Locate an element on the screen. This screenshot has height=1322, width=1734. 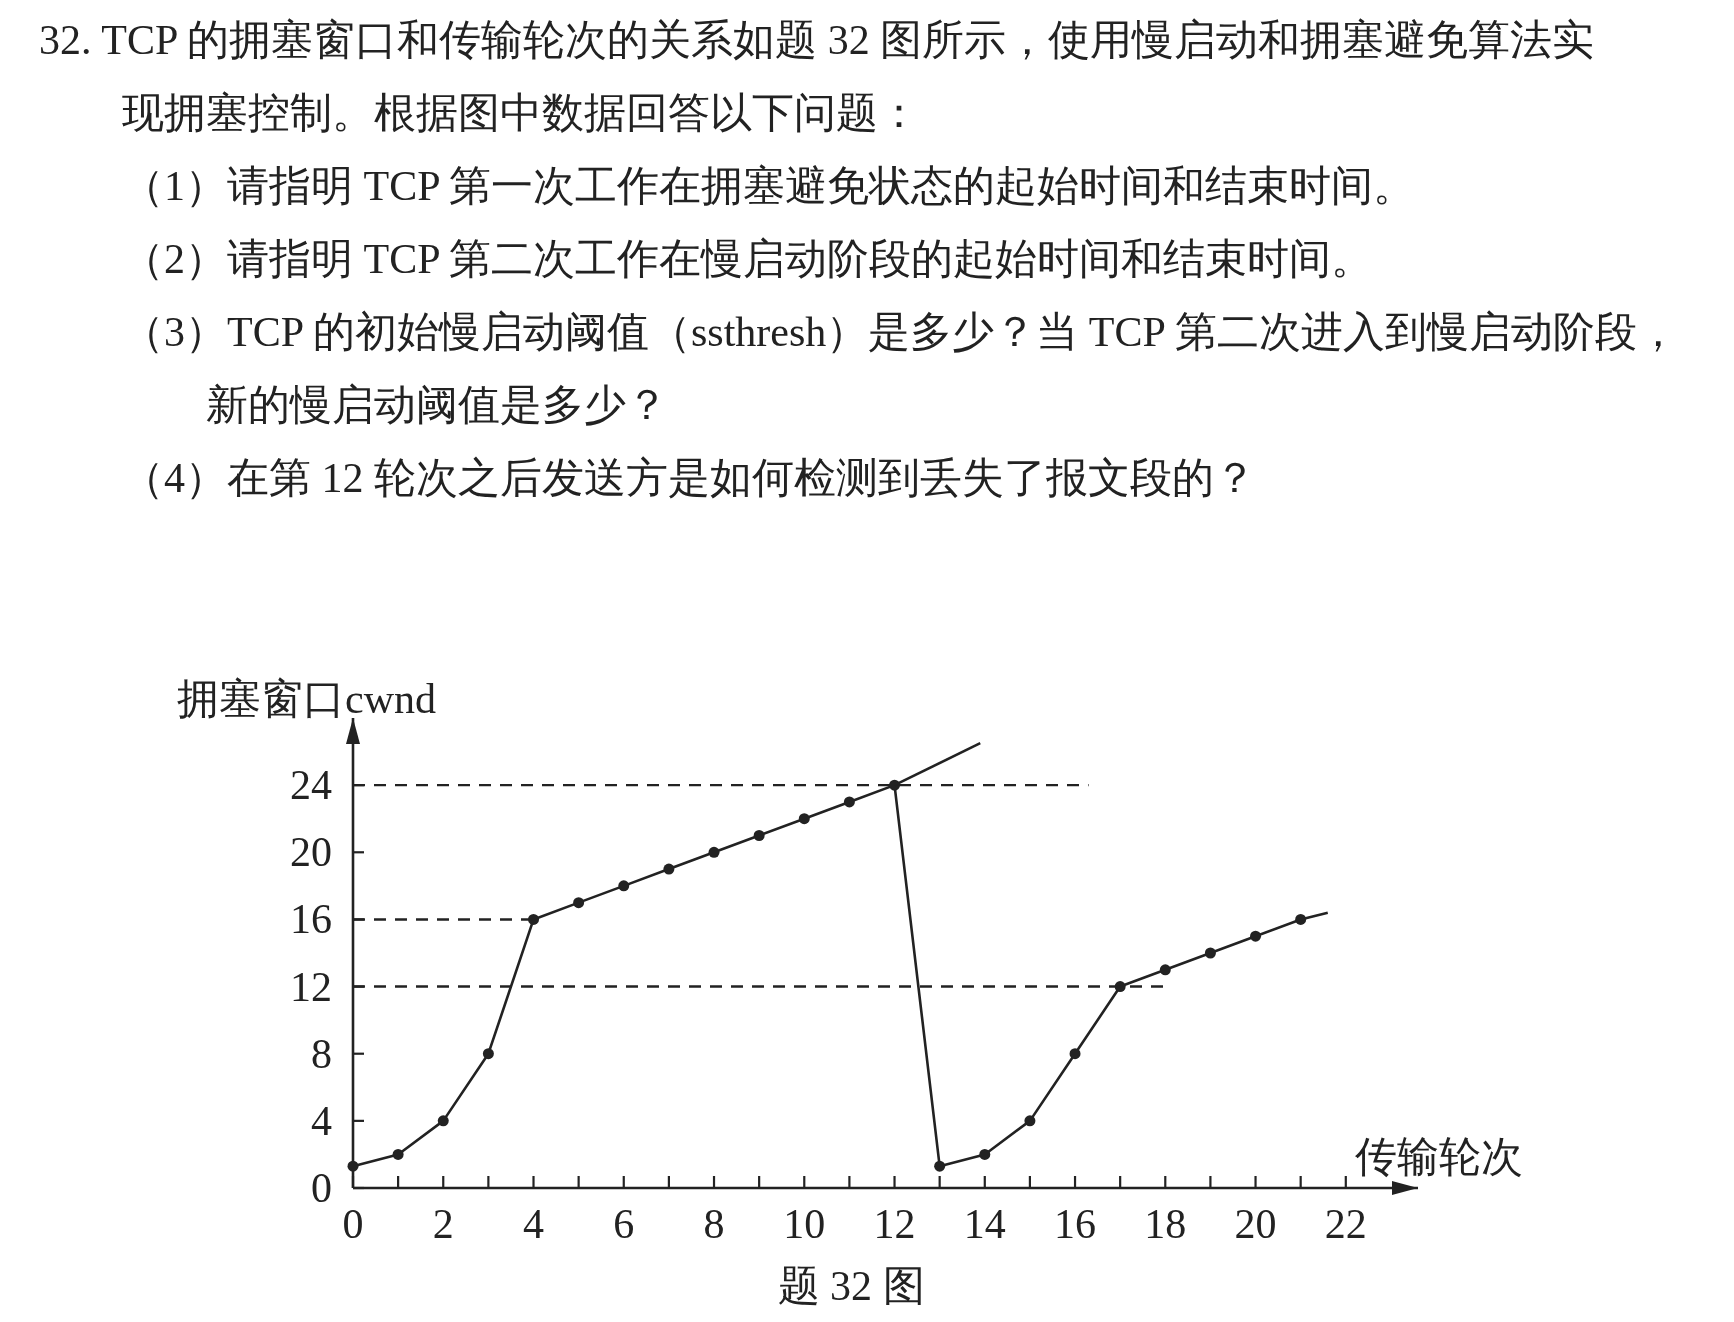
text: （2）请指明 TCP 第二次工作在慢启动阶段的起始时间和结束时间。 is located at coordinates (748, 259).